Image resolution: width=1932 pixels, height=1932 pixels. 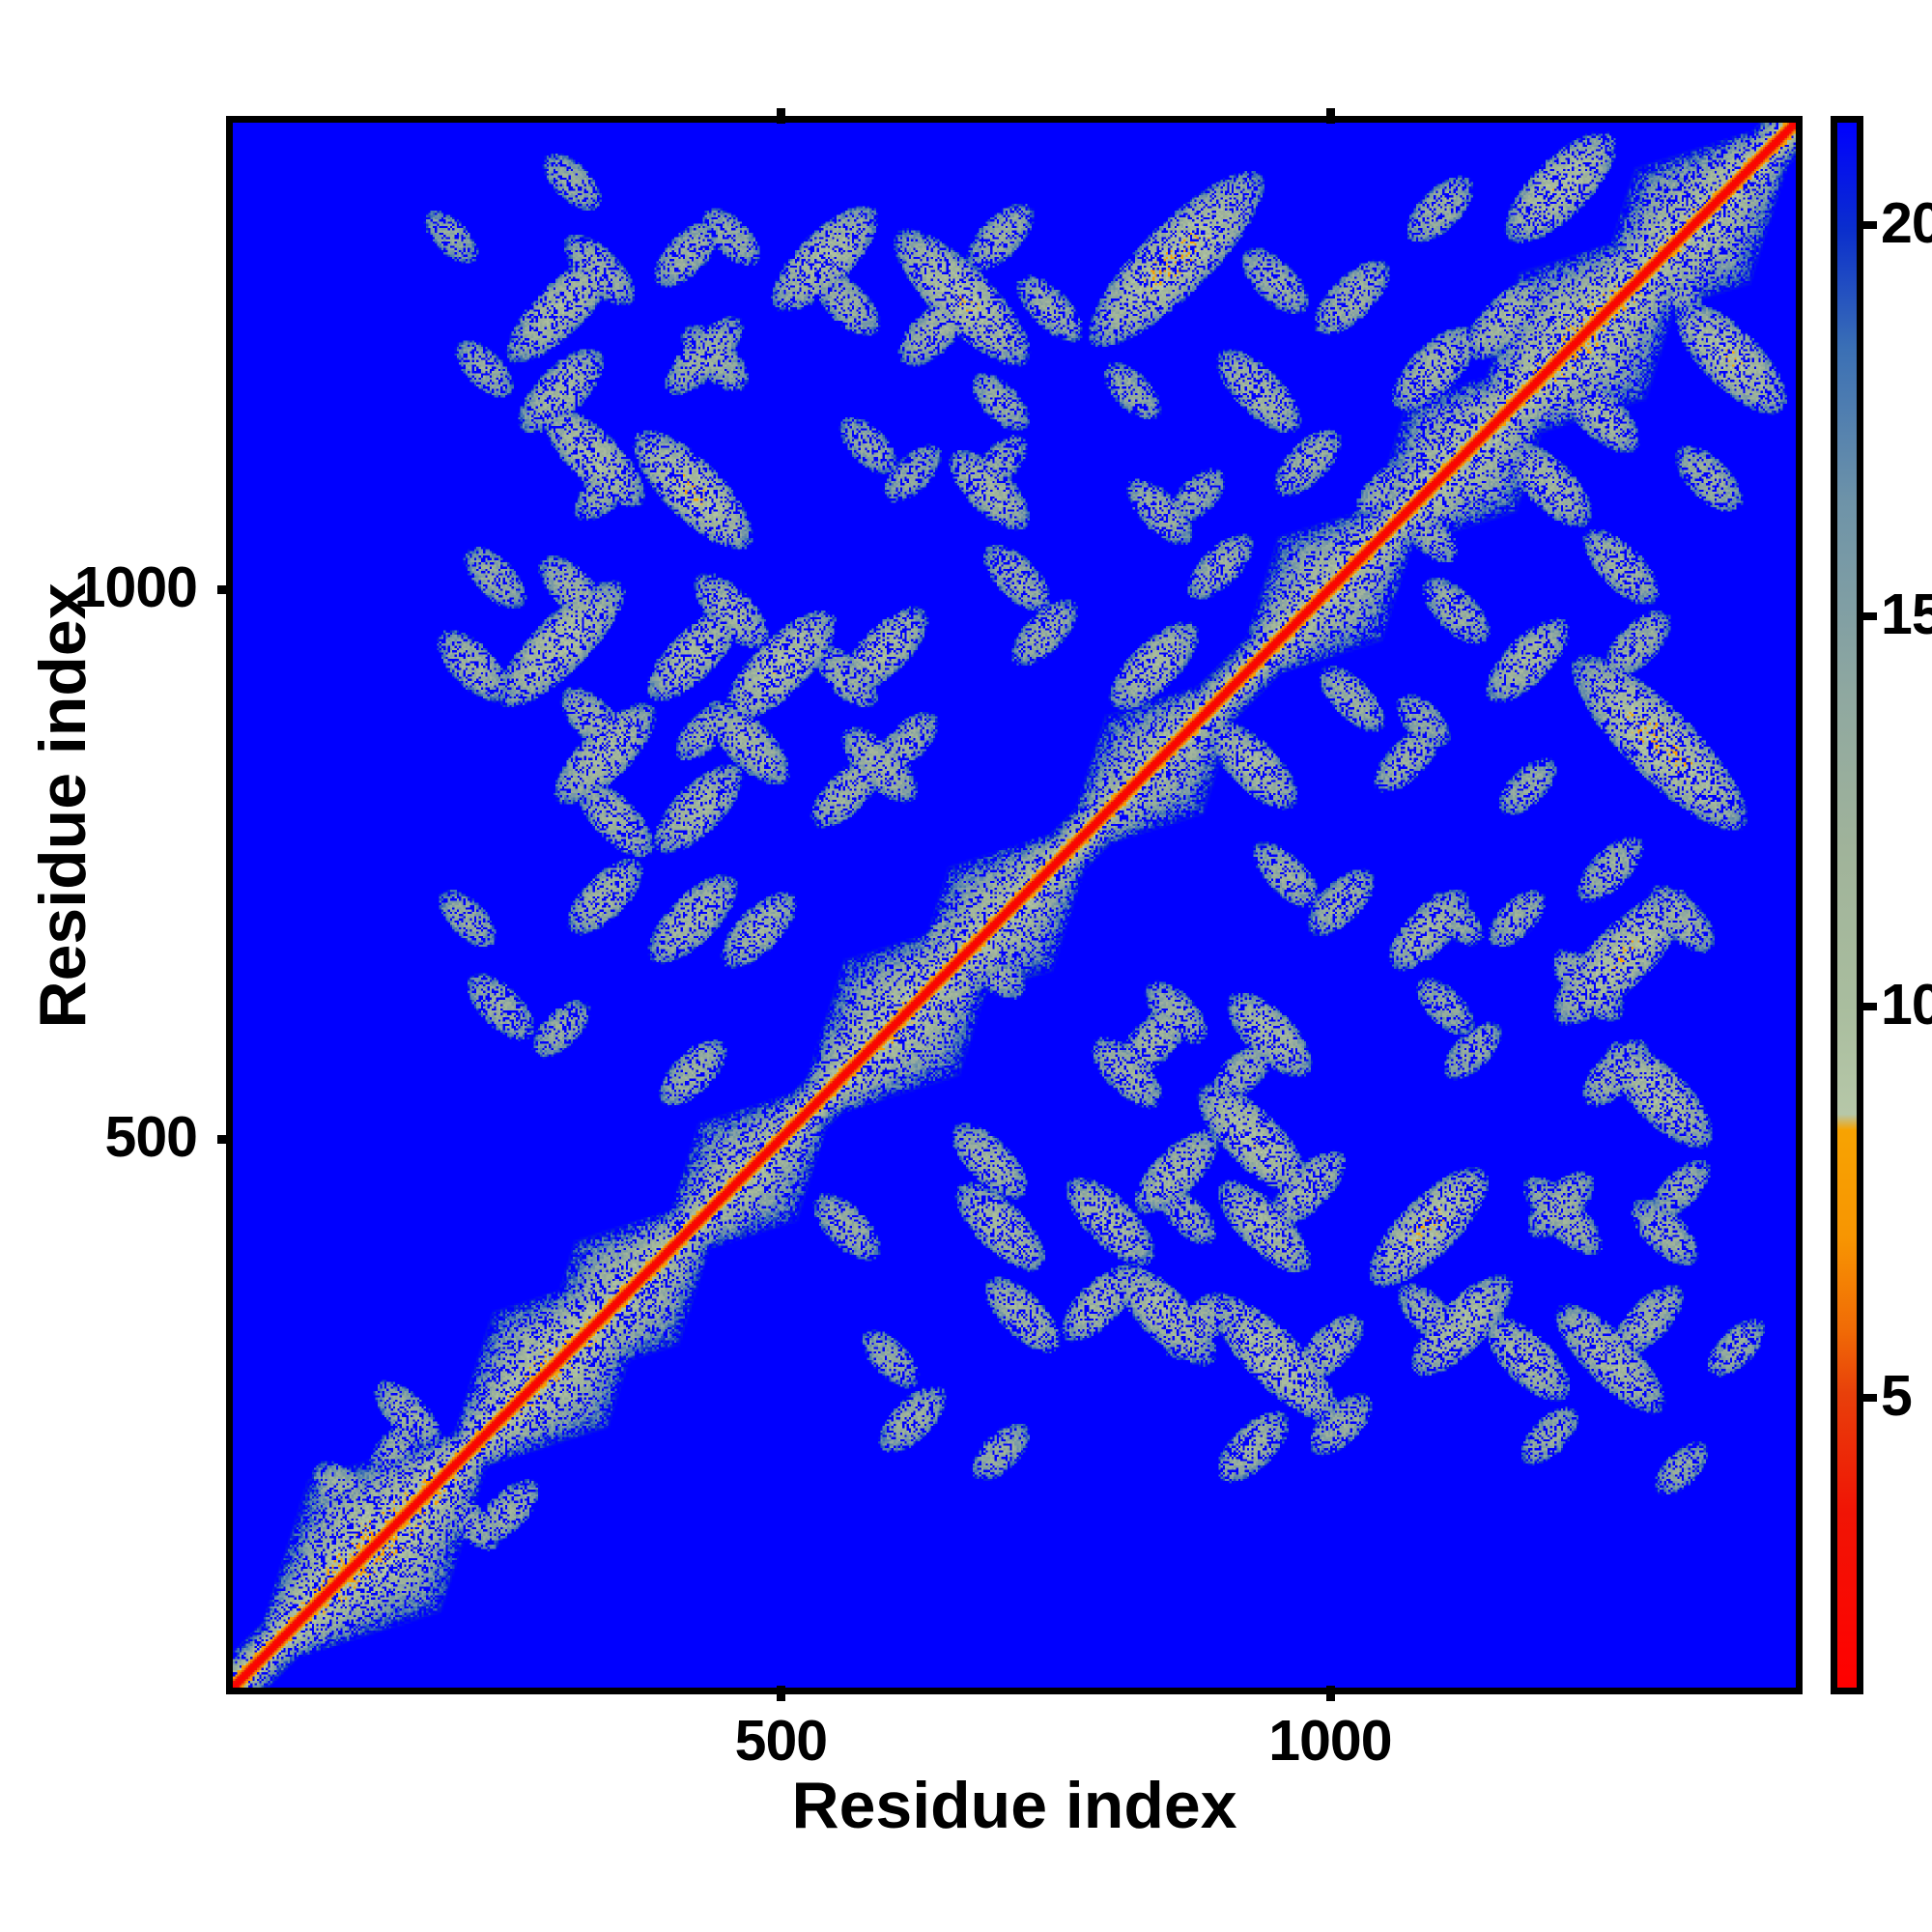 I want to click on colorbar-tick-label: 20, so click(x=1906, y=223).